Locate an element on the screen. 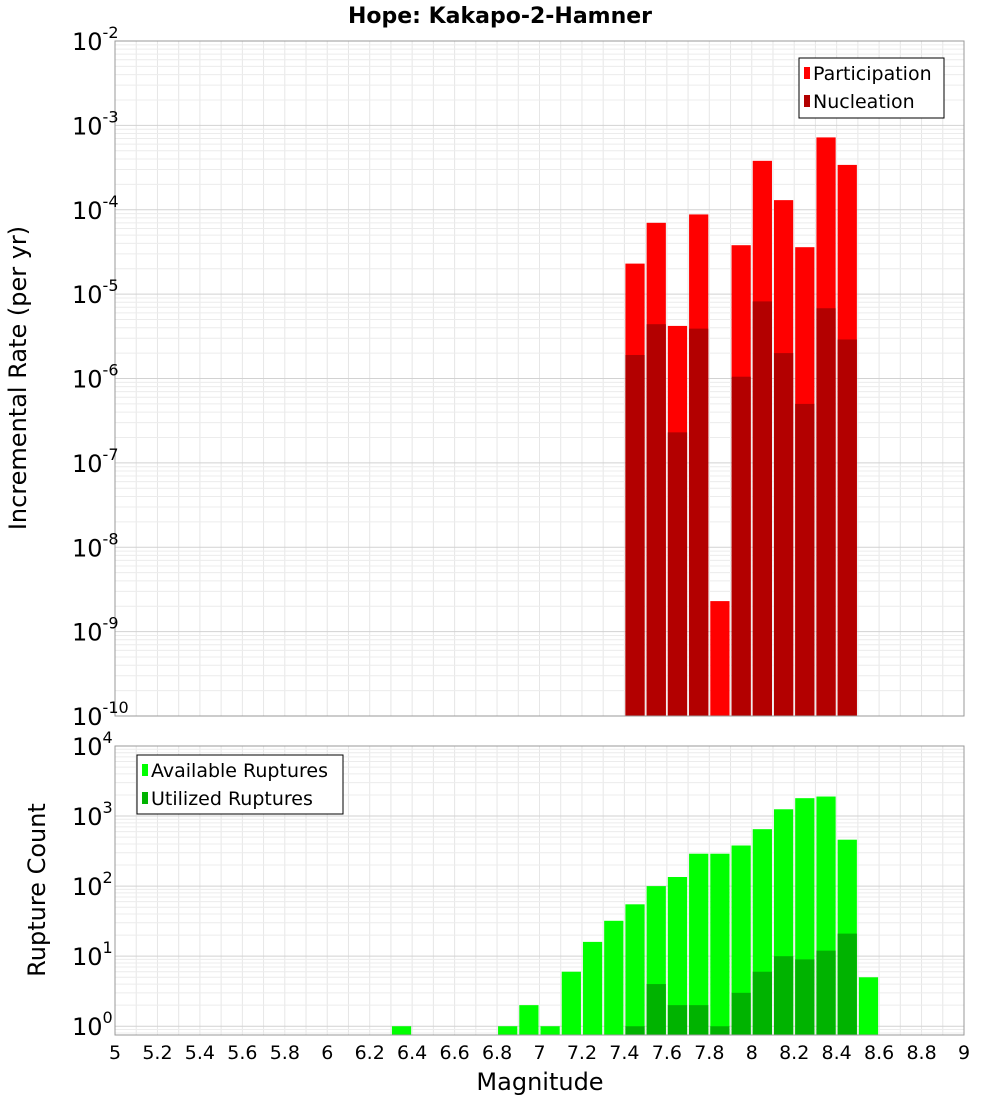  series-nucleation is located at coordinates (741, 508).